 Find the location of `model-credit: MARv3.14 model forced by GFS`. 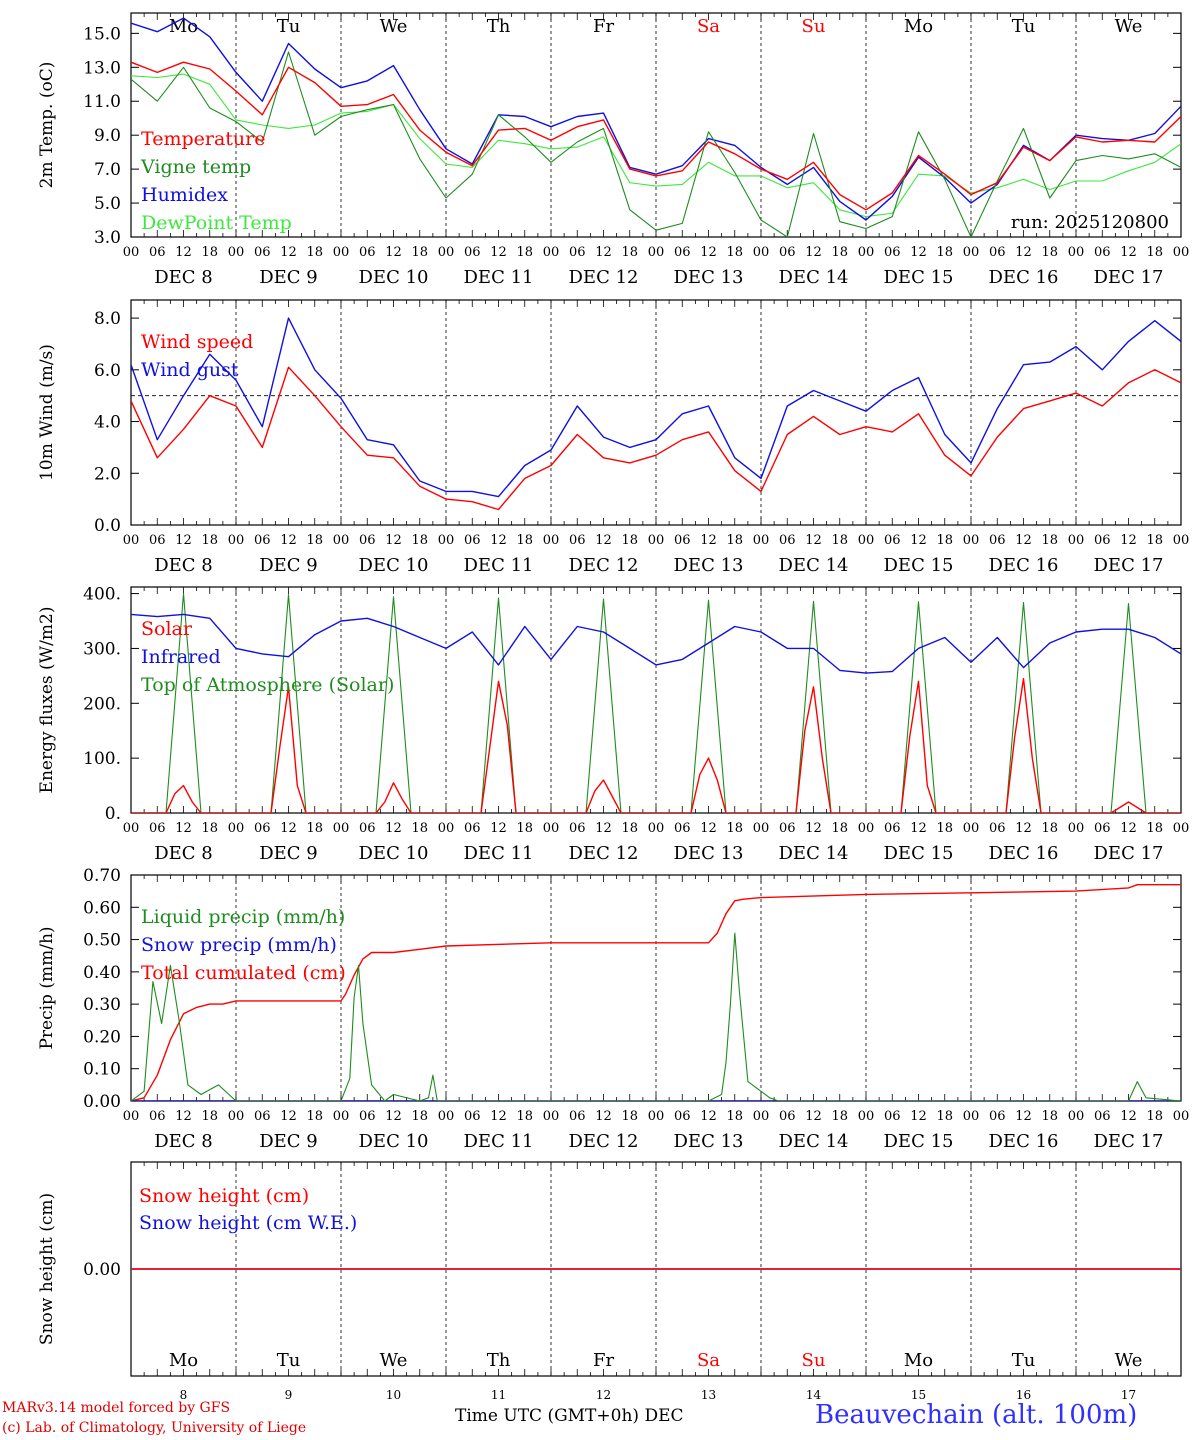

model-credit: MARv3.14 model forced by GFS is located at coordinates (116, 1408).